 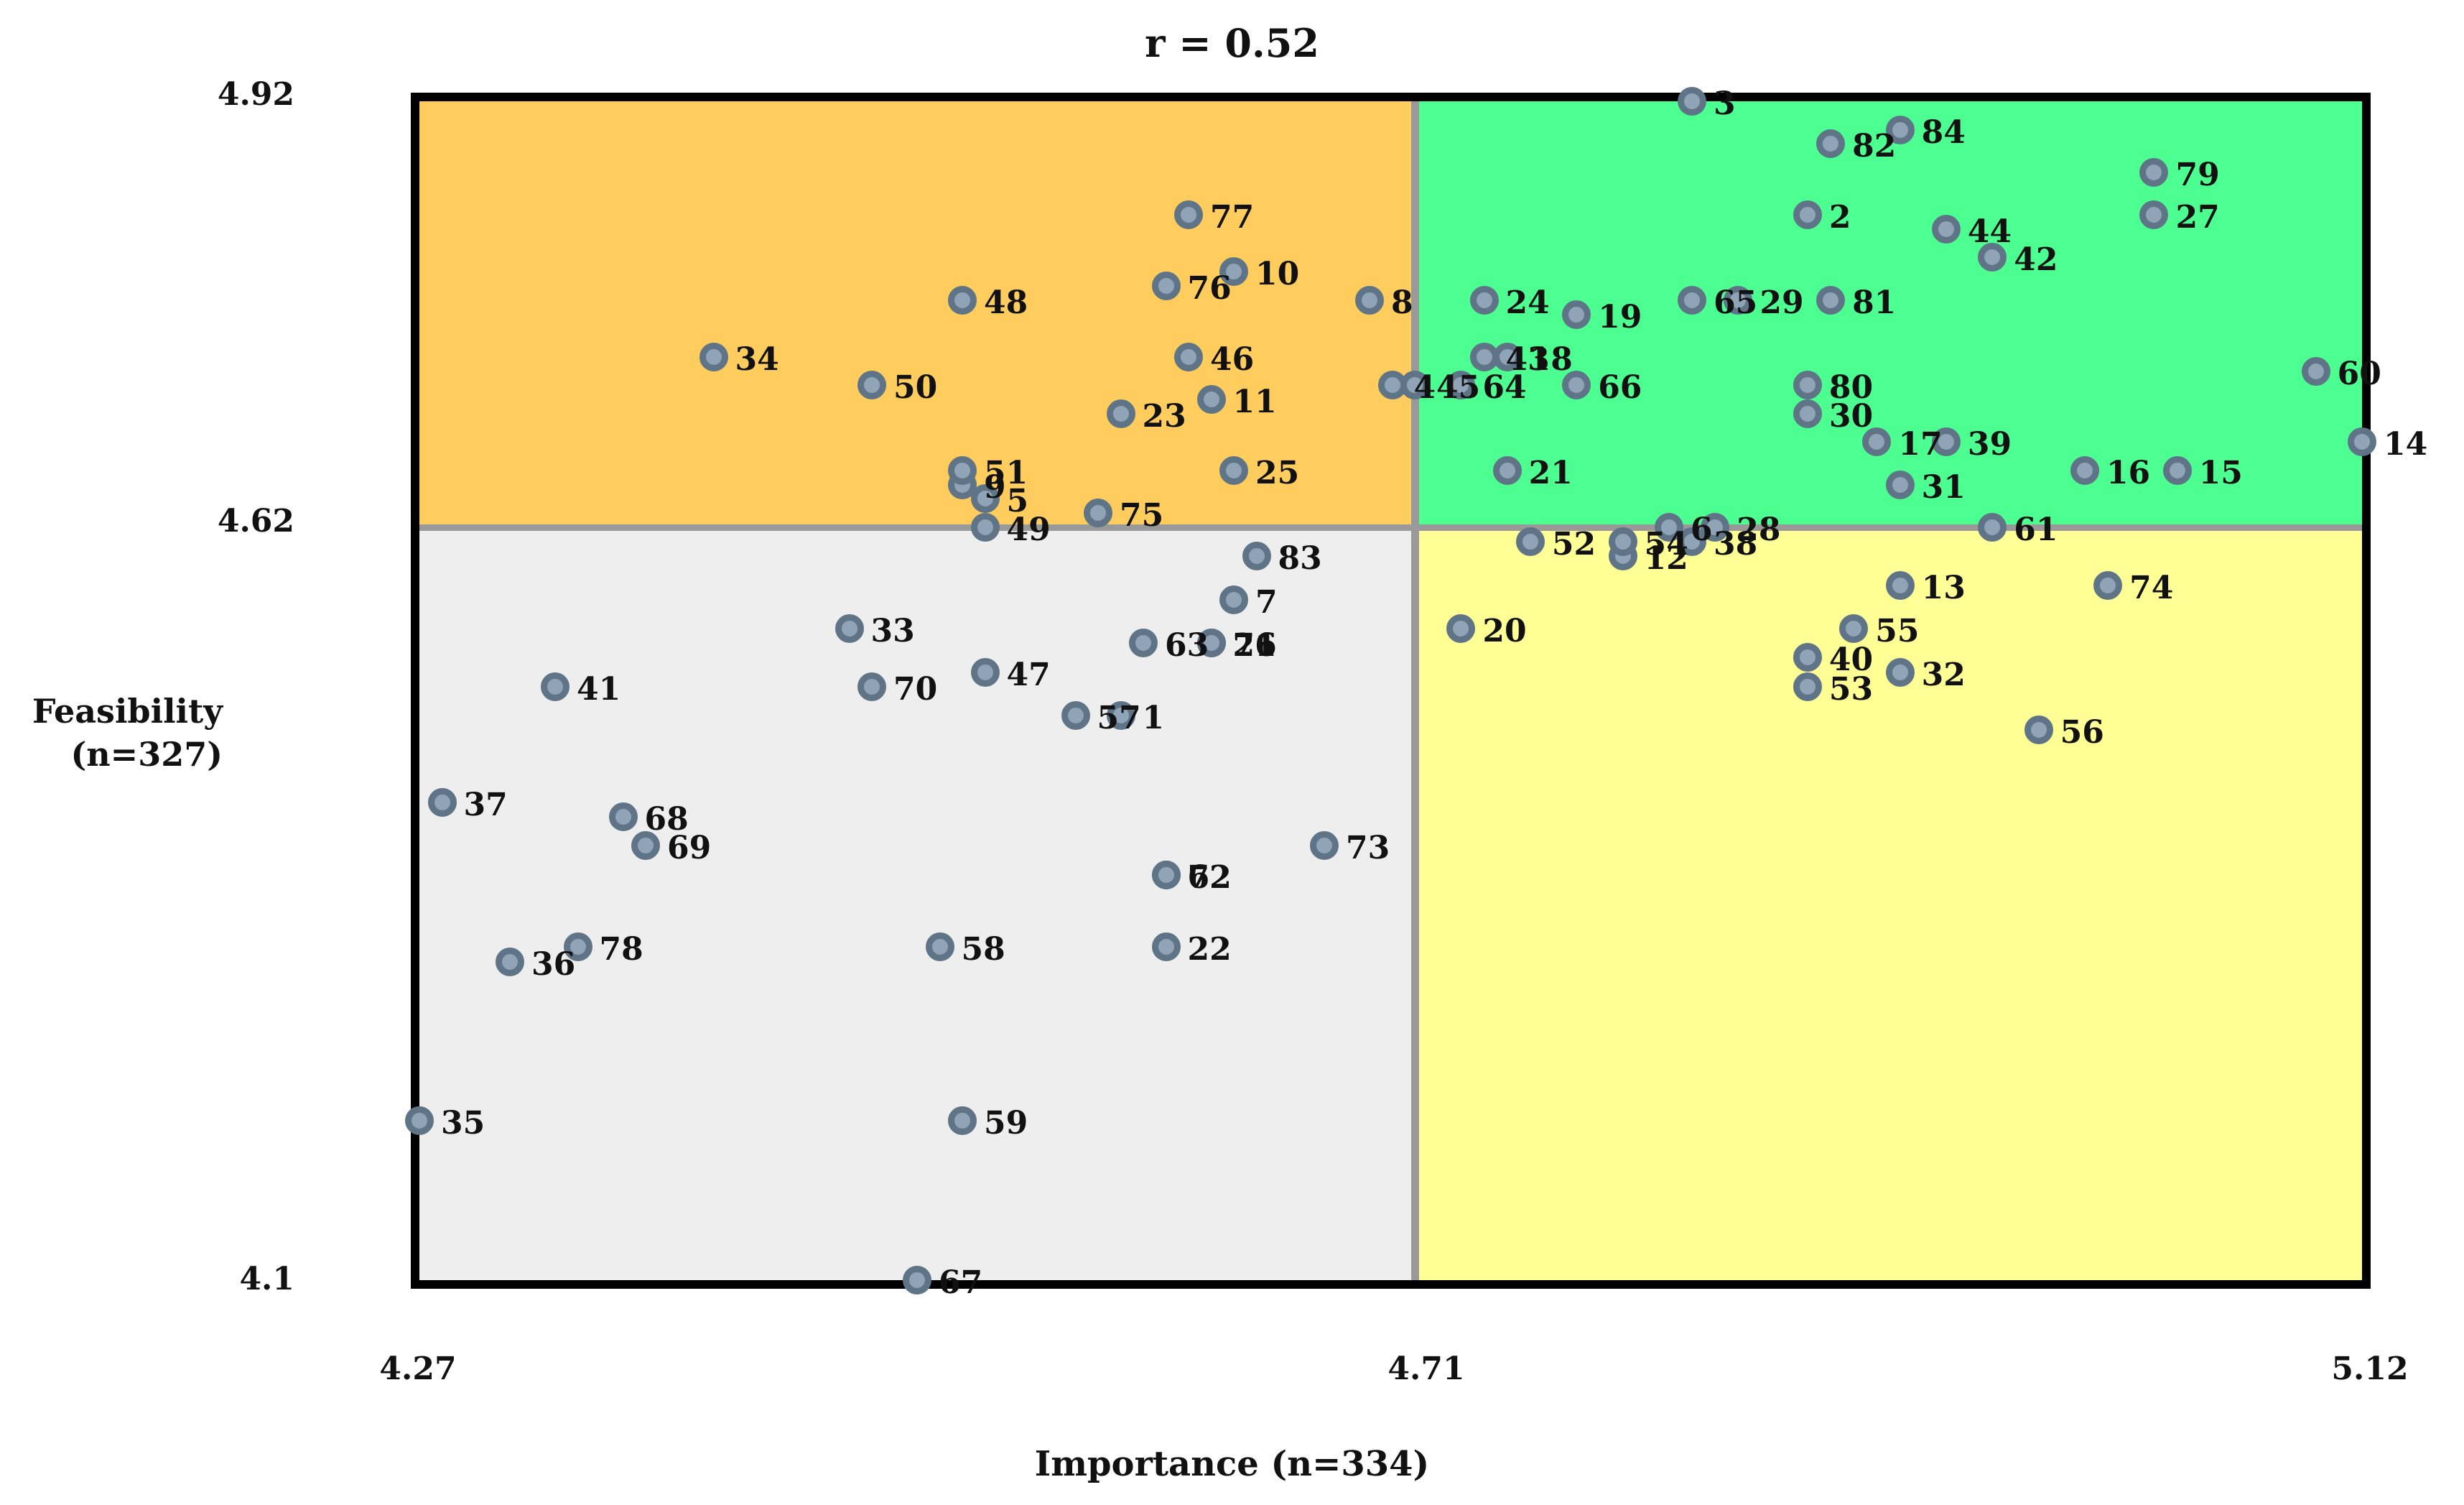 I want to click on data-point-label: 70, so click(x=915, y=689).